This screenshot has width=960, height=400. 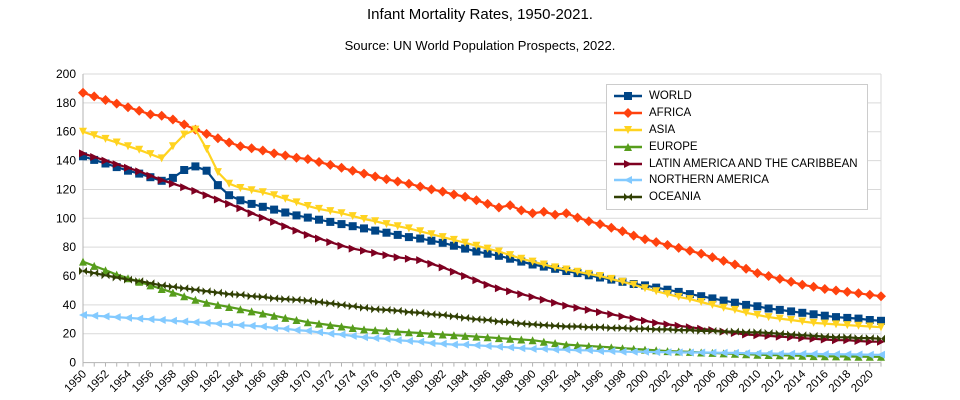 What do you see at coordinates (670, 96) in the screenshot?
I see `legend-label-world: WORLD` at bounding box center [670, 96].